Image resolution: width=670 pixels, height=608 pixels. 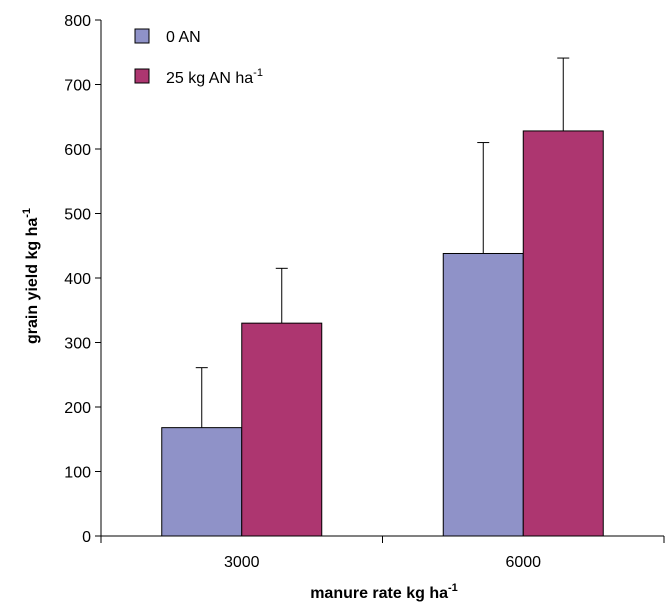 What do you see at coordinates (563, 333) in the screenshot?
I see `bar-25-kg-an-ha-6000: 25 kg AN ha: 628` at bounding box center [563, 333].